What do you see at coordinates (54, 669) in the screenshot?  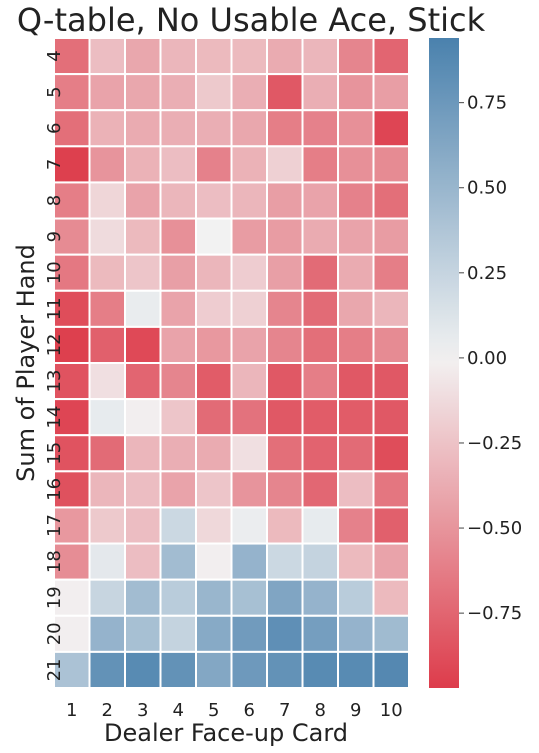 I see `y-tick-label: 21` at bounding box center [54, 669].